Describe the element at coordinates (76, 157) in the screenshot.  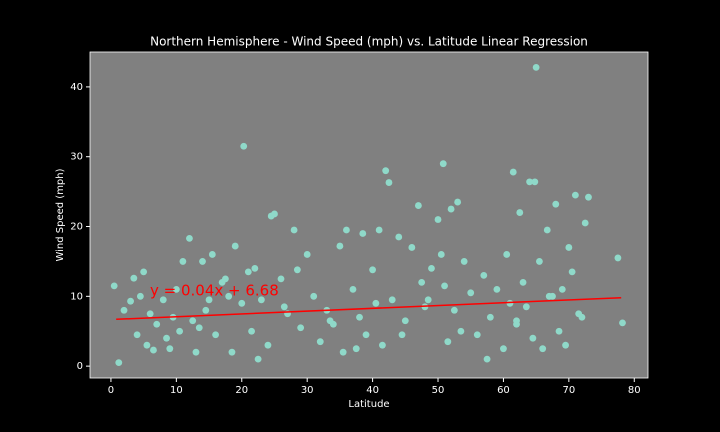
I see `y-tick-label: 30` at that location.